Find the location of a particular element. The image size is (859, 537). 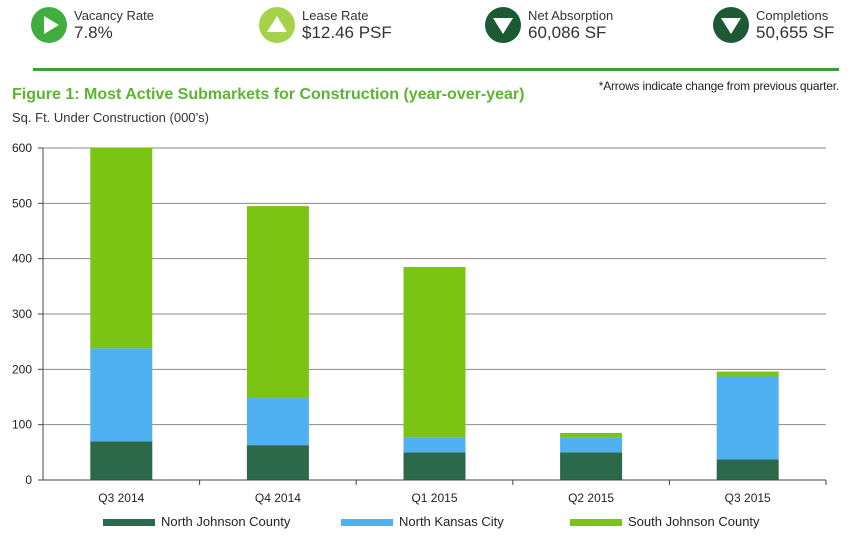

legend-label: North Johnson County is located at coordinates (226, 521).